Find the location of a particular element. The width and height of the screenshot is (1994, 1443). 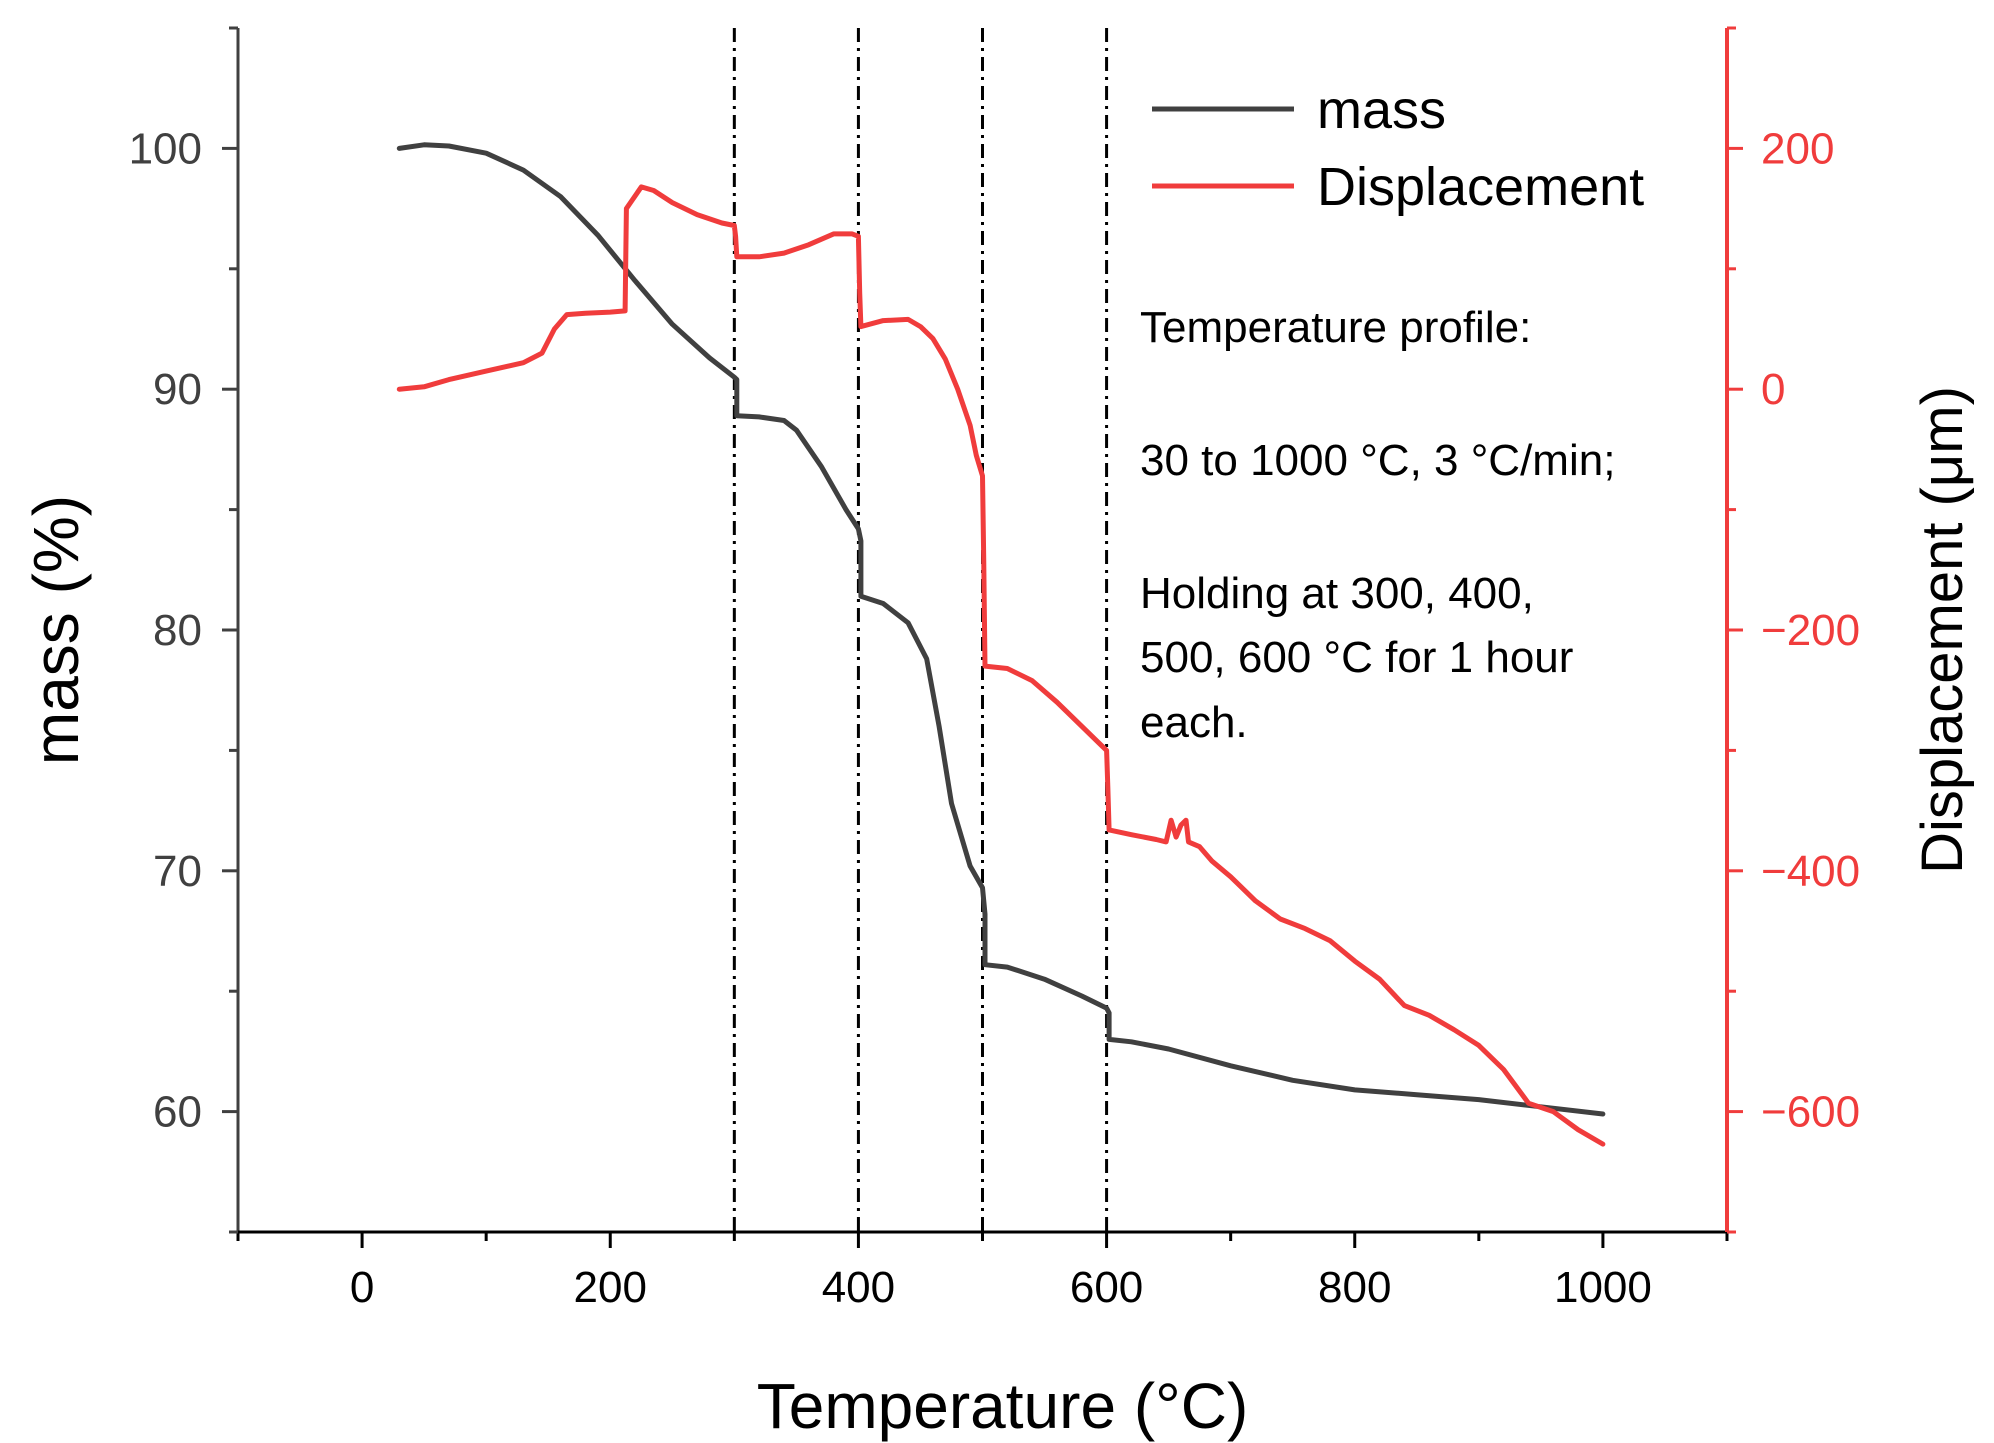

x-tick-label: 400 is located at coordinates (858, 1287).